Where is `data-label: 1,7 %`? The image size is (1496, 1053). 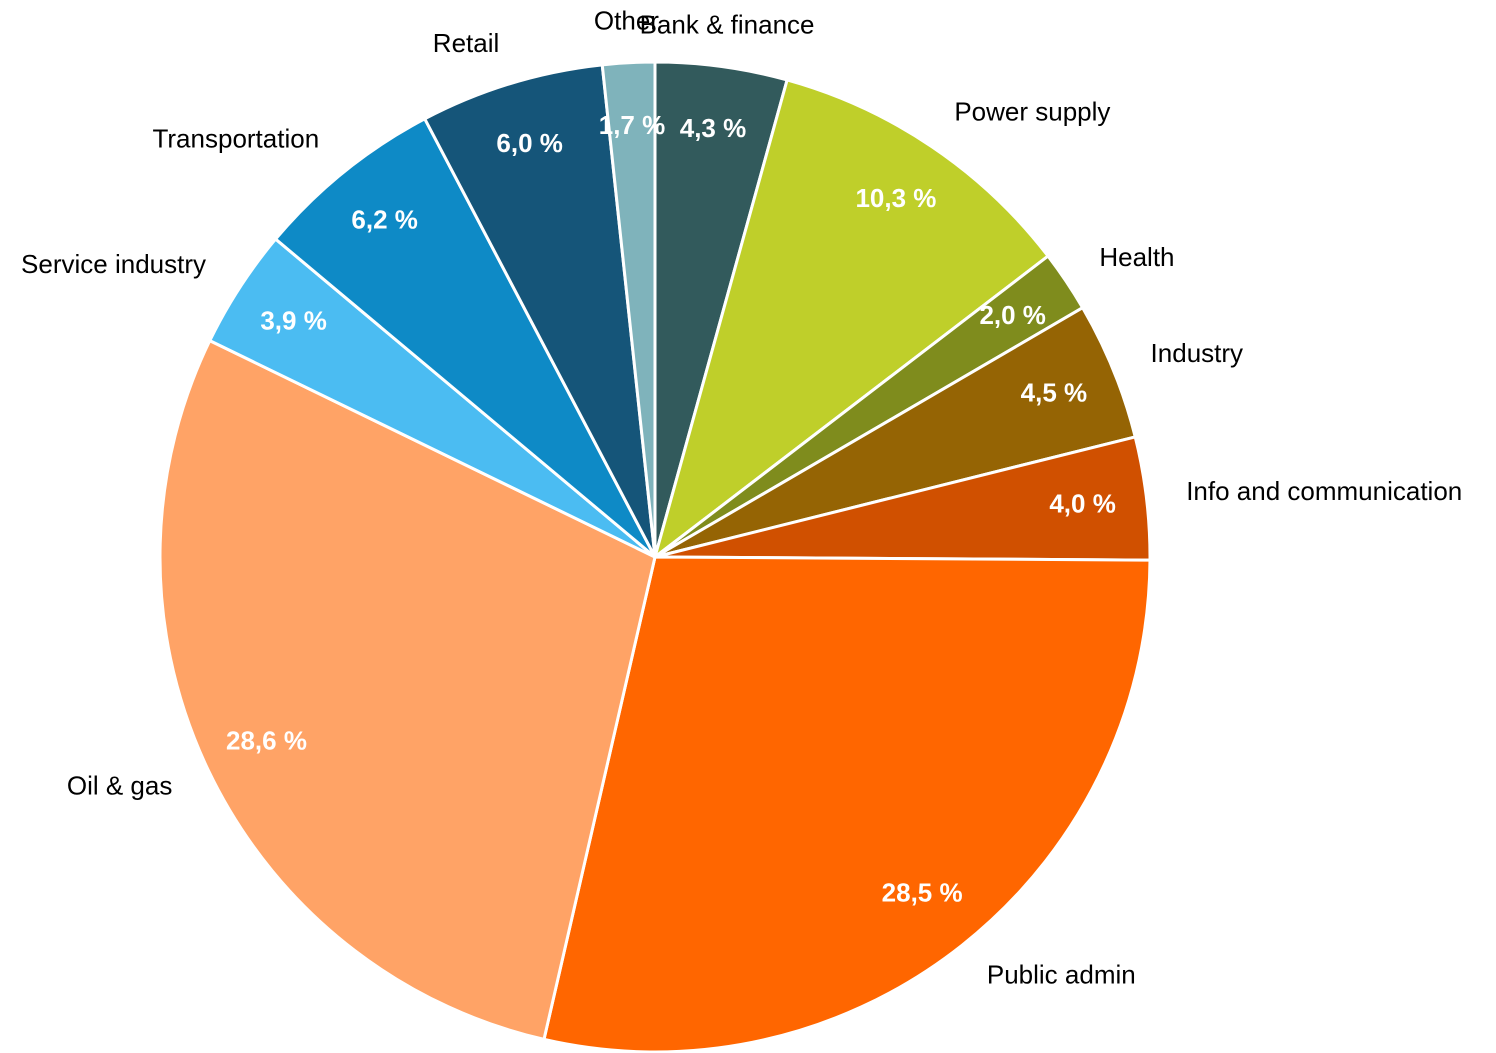
data-label: 1,7 % is located at coordinates (632, 125).